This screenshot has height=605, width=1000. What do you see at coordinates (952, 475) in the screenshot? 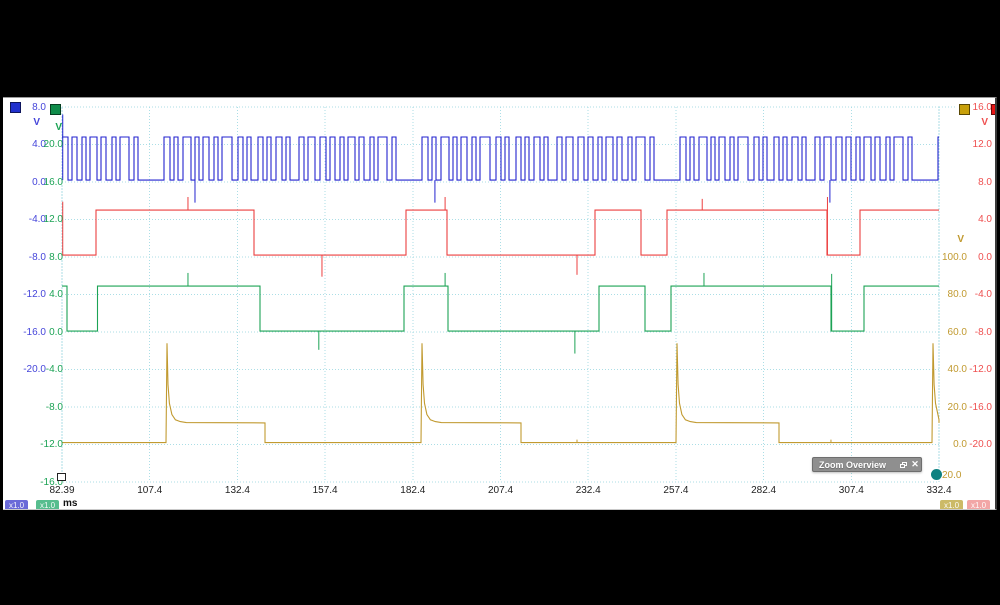
I see `axis-marker-label: 20.0` at bounding box center [952, 475].